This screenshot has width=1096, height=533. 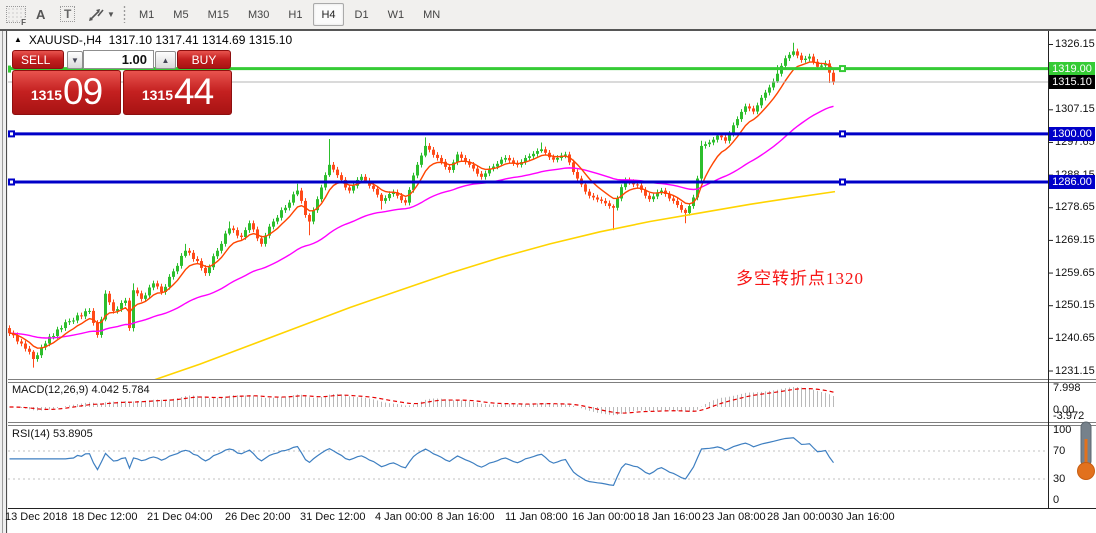 I want to click on time-axis-label: 18 Jan 16:00, so click(x=669, y=517).